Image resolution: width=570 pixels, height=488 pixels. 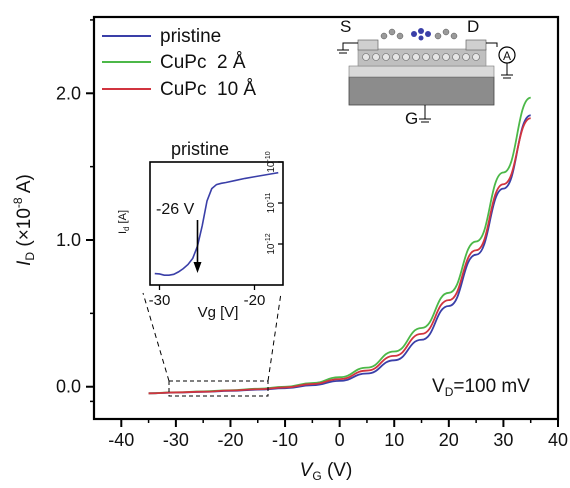 I want to click on legend-label-pristine: pristine, so click(x=190, y=36).